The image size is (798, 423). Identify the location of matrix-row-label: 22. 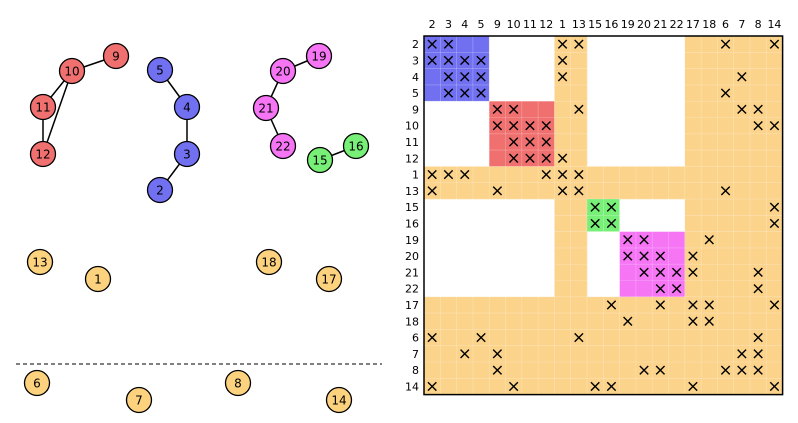
(412, 289).